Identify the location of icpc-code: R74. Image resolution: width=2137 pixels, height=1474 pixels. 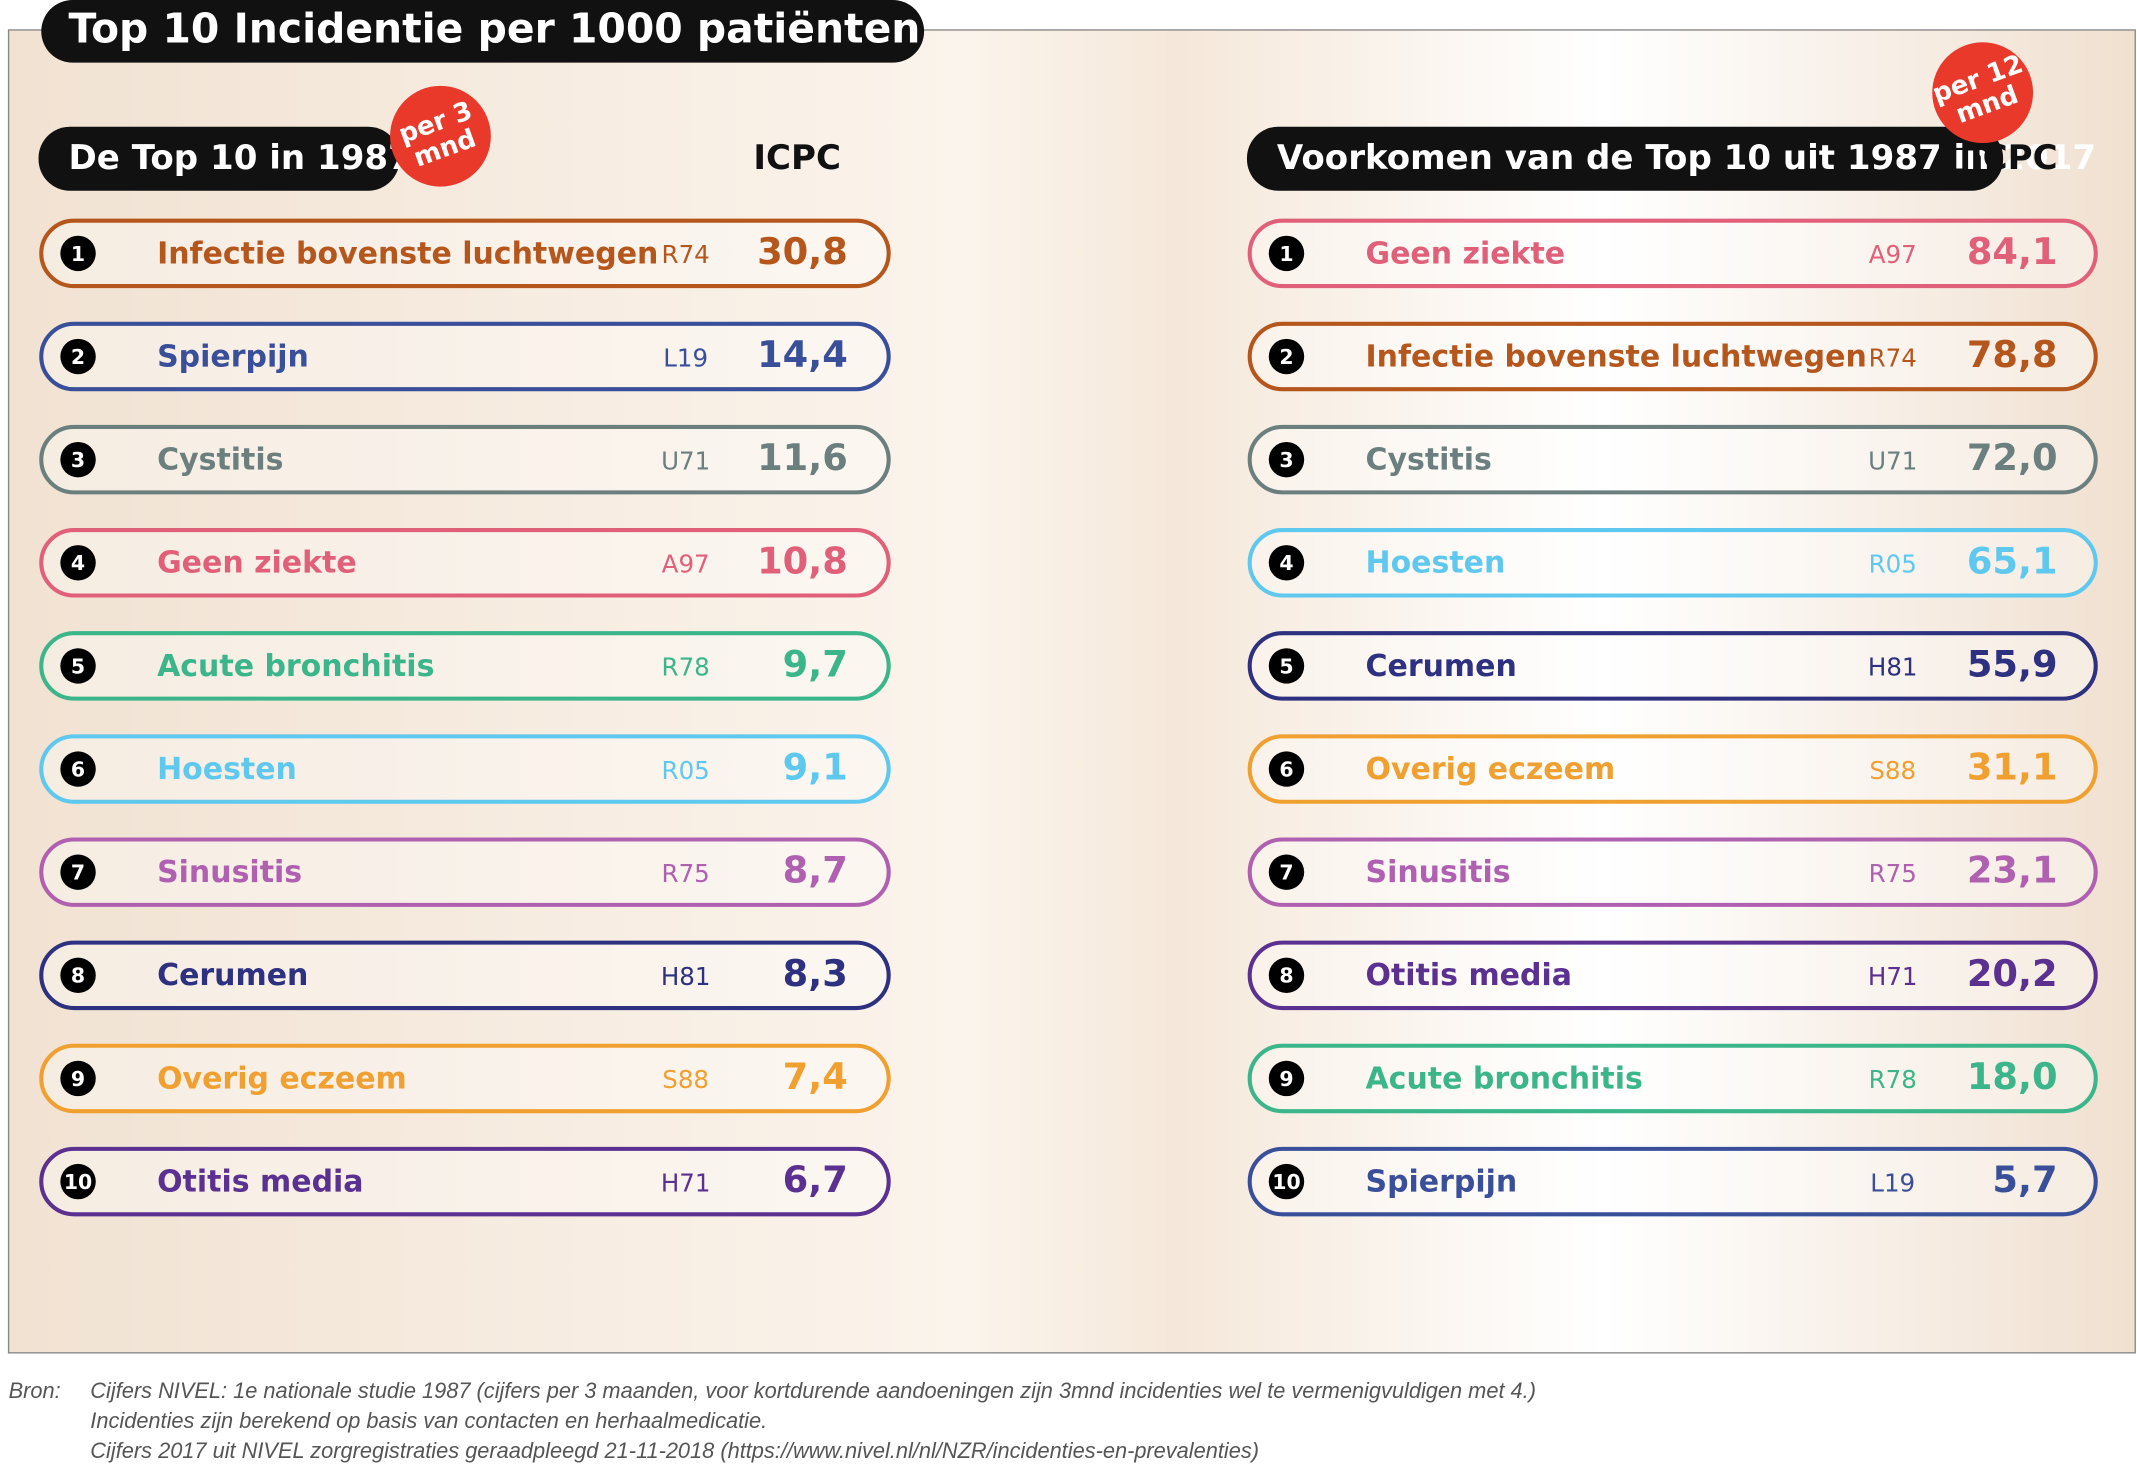
(1893, 357).